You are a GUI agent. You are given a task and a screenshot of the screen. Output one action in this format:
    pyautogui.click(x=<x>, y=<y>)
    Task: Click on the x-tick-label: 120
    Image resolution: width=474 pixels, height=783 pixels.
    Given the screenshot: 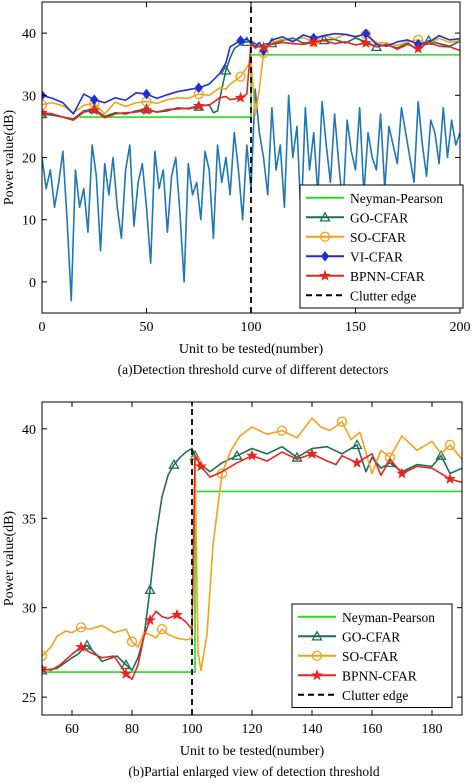 What is the action you would take?
    pyautogui.click(x=252, y=729)
    